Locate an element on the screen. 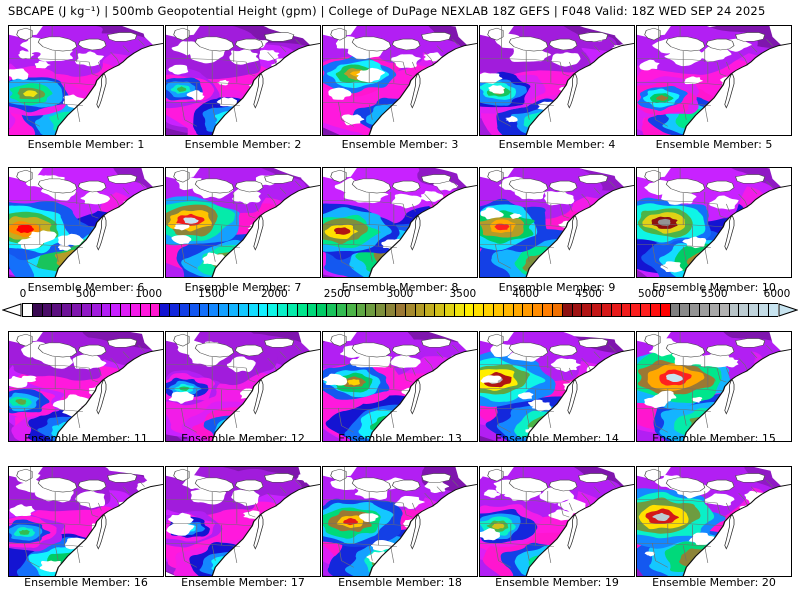 The image size is (800, 600). colorbar-tick-label: 3000 is located at coordinates (400, 294).